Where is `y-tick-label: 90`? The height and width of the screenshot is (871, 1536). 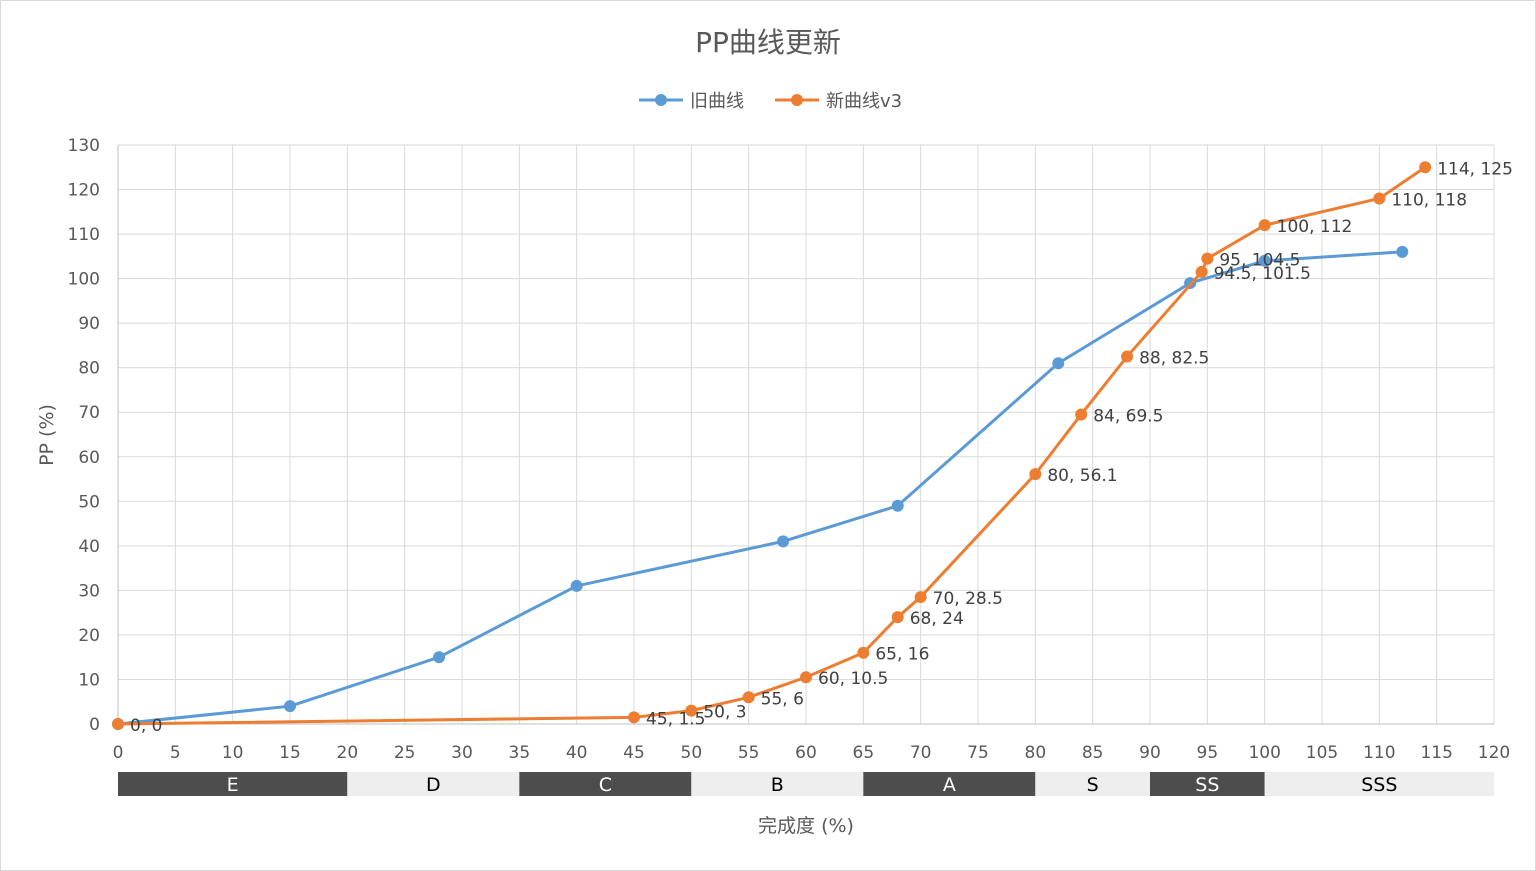
y-tick-label: 90 is located at coordinates (89, 324).